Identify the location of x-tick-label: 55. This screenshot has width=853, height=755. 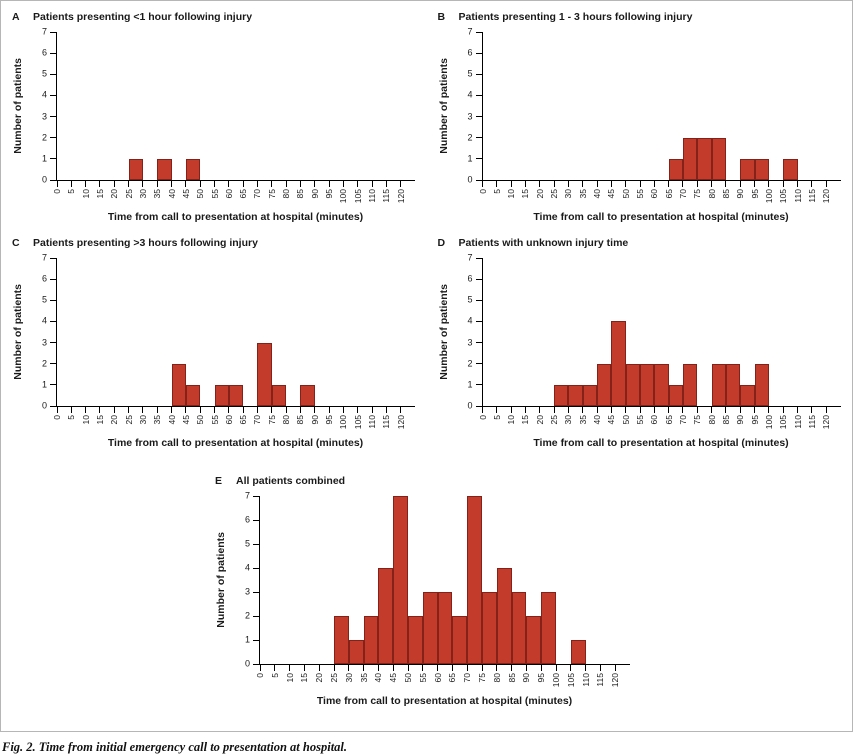
(214, 194).